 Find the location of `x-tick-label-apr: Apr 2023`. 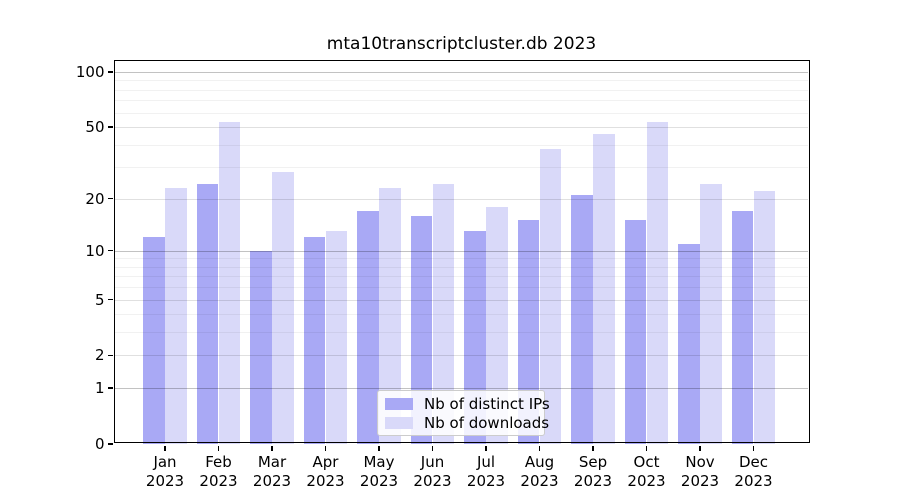

x-tick-label-apr: Apr 2023 is located at coordinates (326, 471).